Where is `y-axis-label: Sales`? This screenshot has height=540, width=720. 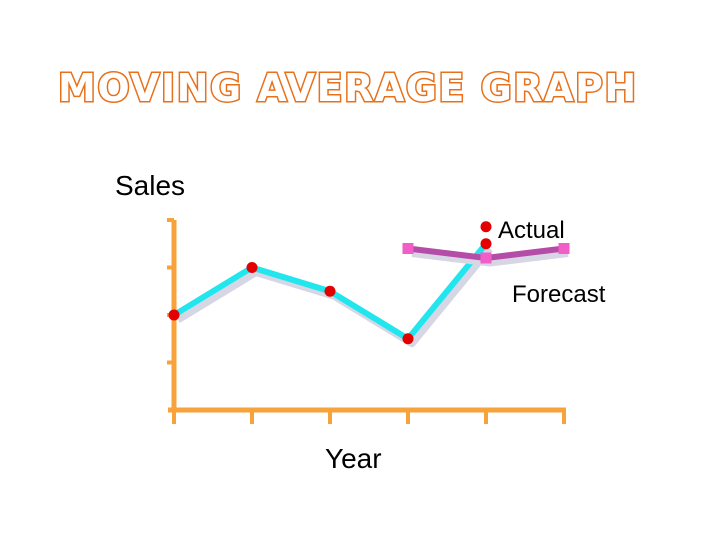 y-axis-label: Sales is located at coordinates (150, 185).